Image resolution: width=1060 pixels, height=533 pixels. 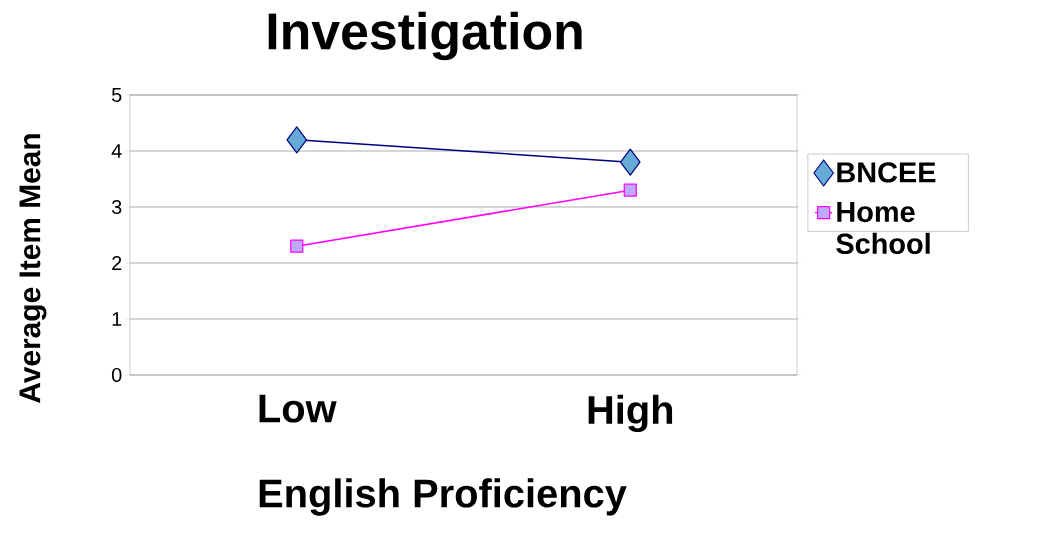 What do you see at coordinates (117, 319) in the screenshot?
I see `y-tick-label: 1` at bounding box center [117, 319].